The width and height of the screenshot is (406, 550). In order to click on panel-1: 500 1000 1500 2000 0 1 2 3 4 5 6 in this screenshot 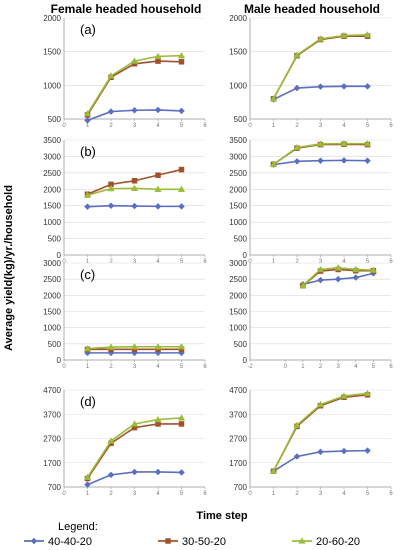, I will do `click(311, 71)`.